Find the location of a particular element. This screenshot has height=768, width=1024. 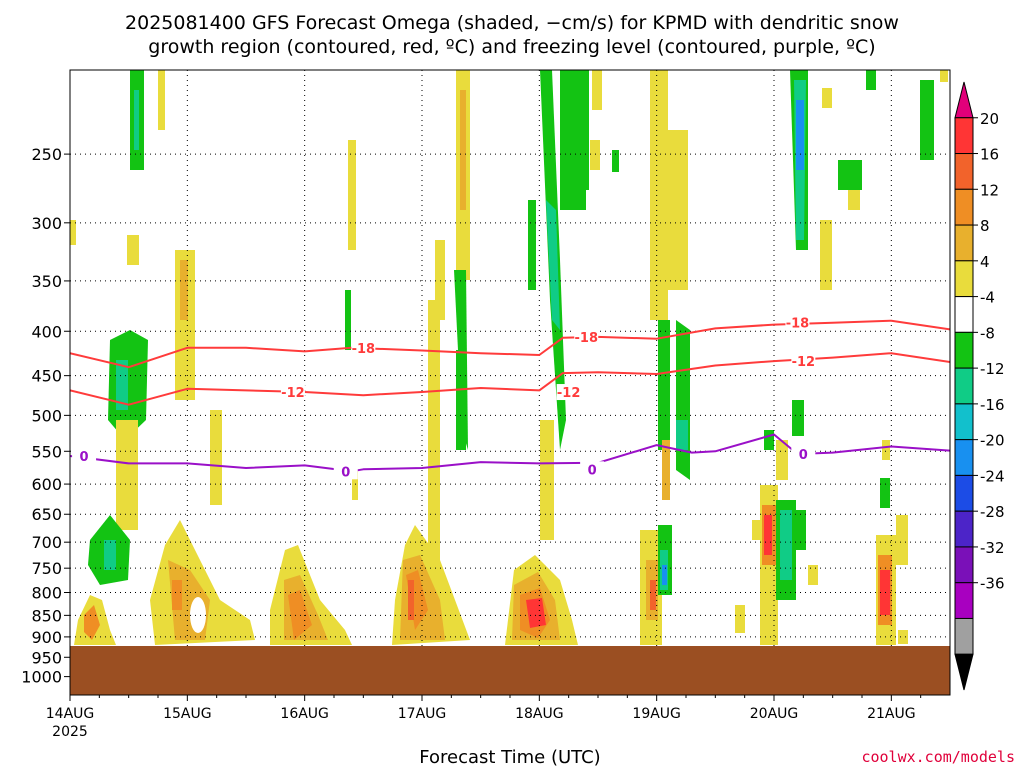

x-year-label: 2025 is located at coordinates (70, 732).